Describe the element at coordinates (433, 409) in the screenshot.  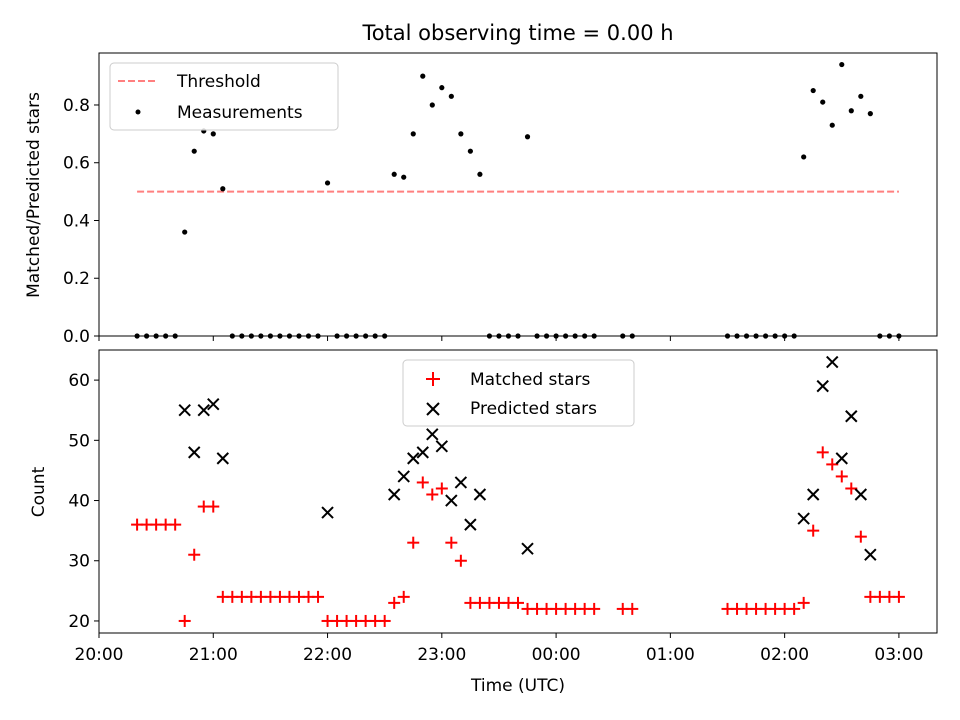
I see `legend-predicted-swatch` at that location.